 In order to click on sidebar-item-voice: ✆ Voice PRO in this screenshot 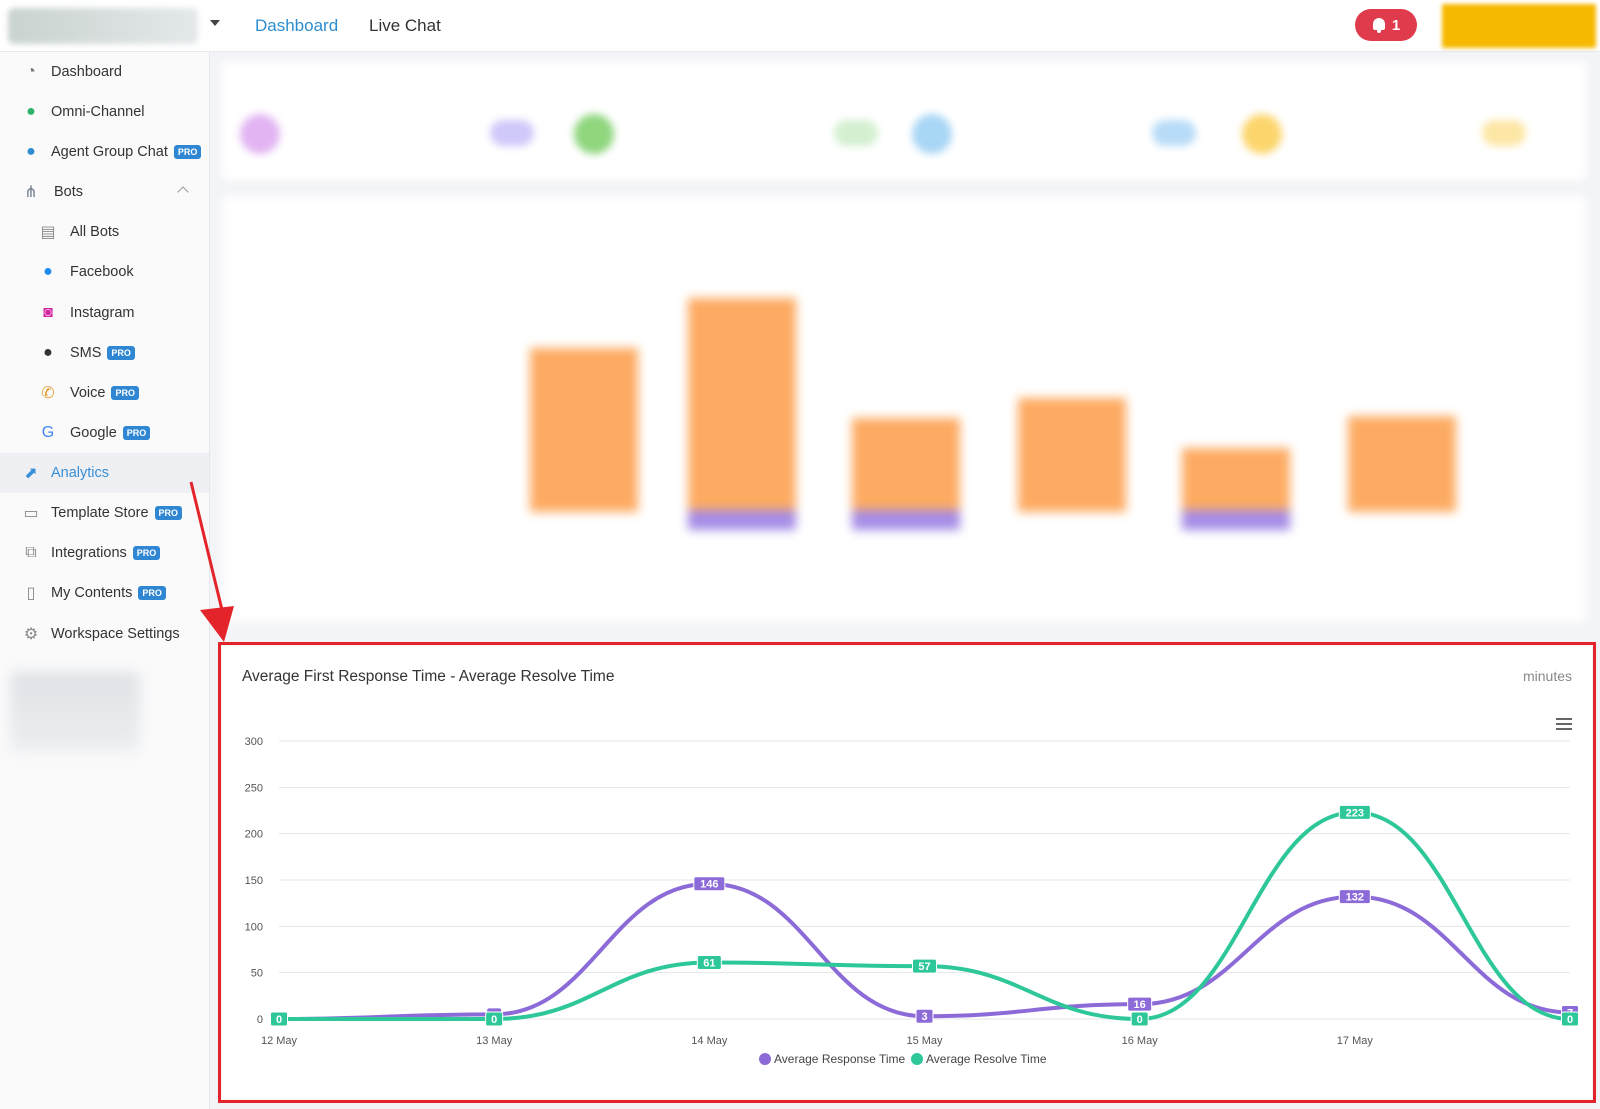, I will do `click(104, 393)`.